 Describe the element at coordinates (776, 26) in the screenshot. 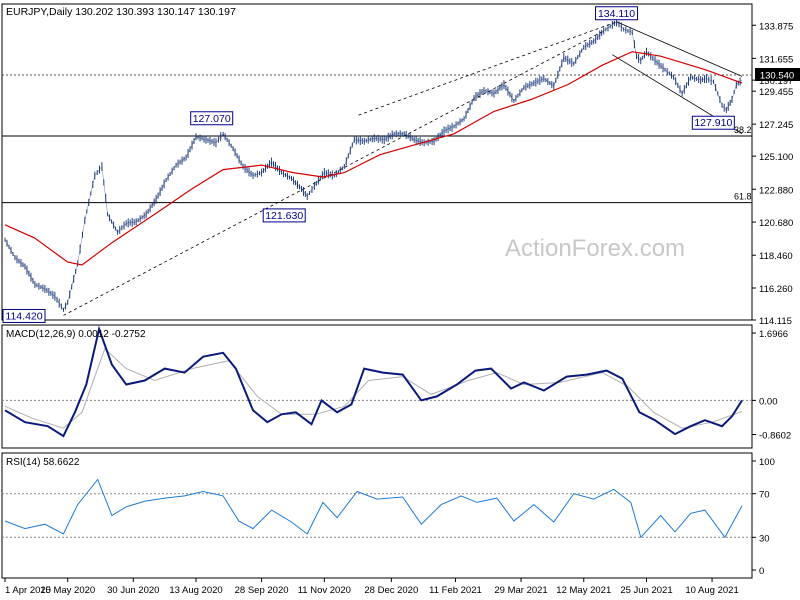

I see `y-tick-label: 133.875` at that location.